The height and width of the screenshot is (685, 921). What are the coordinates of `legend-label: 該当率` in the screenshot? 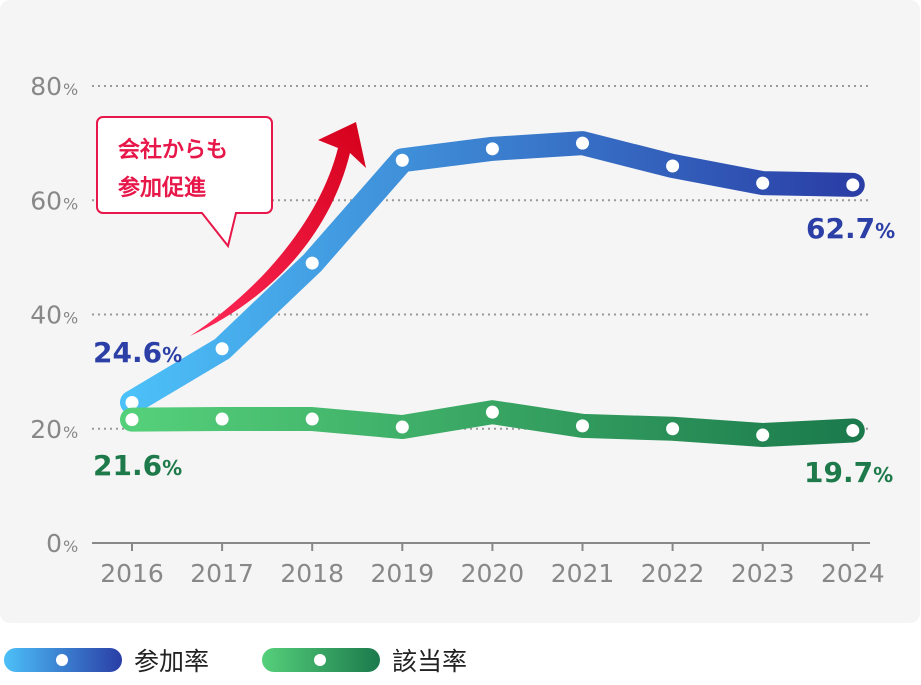 It's located at (429, 661).